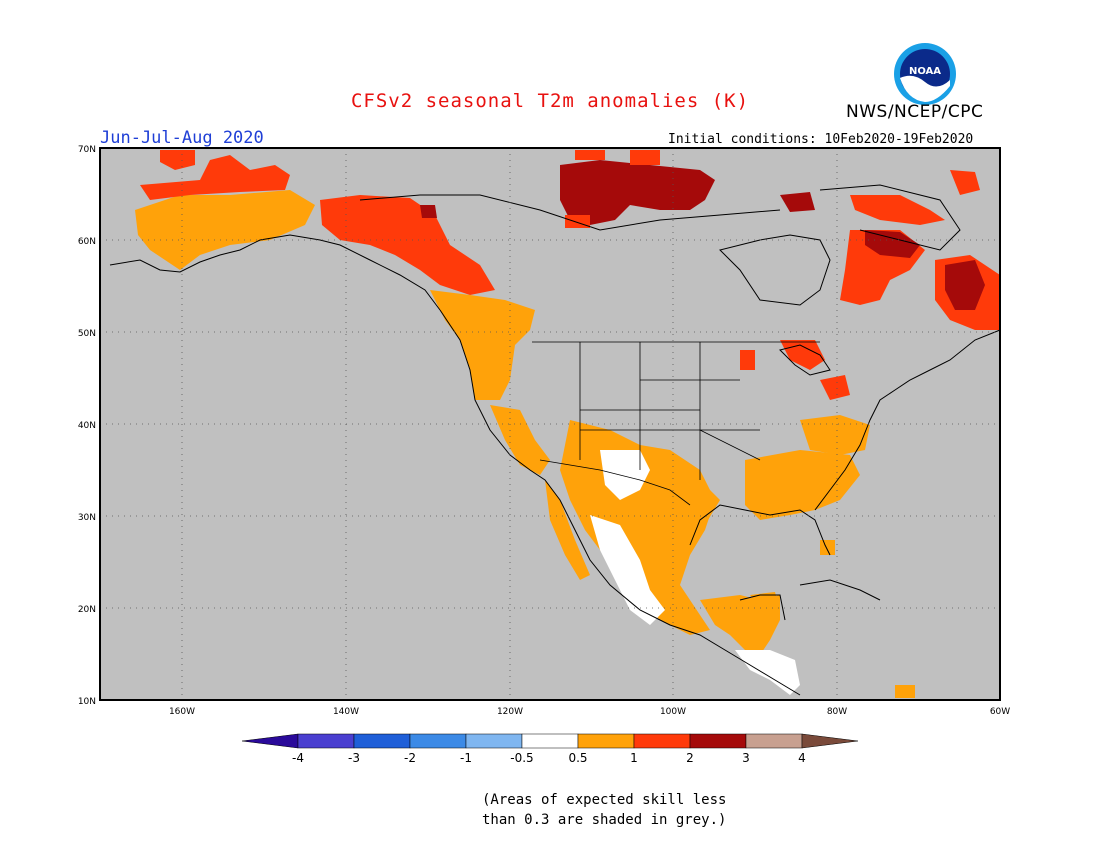 The width and height of the screenshot is (1100, 850). I want to click on coastline-east, so click(907, 420).